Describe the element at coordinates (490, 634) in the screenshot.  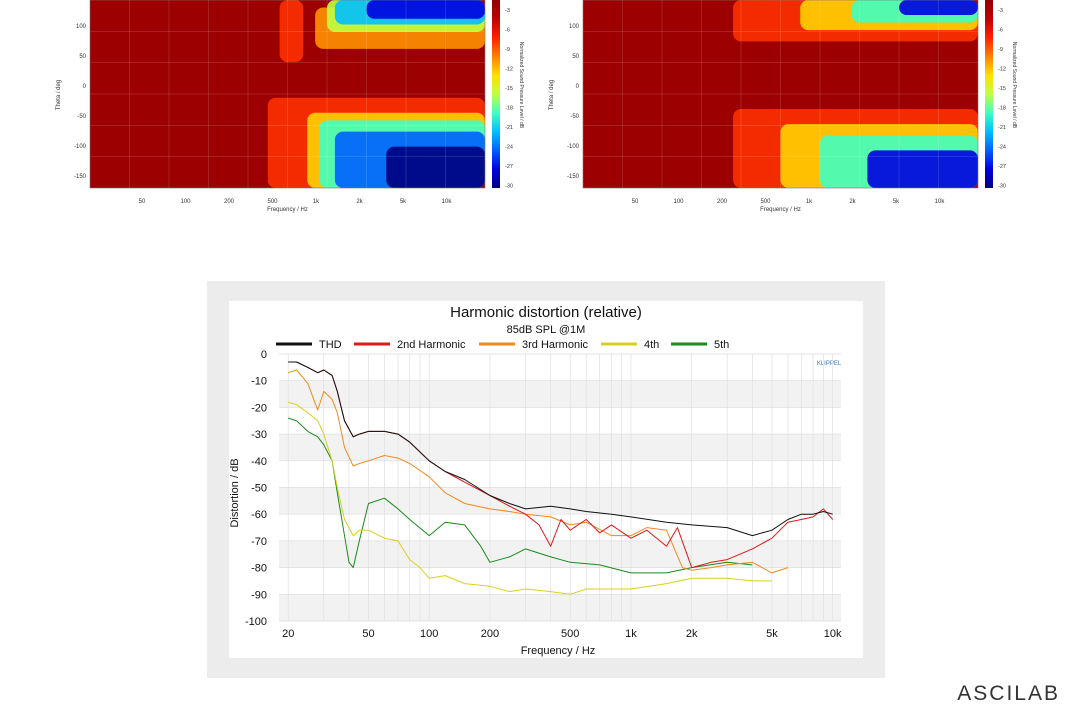
I see `x-tick-label: 200` at that location.